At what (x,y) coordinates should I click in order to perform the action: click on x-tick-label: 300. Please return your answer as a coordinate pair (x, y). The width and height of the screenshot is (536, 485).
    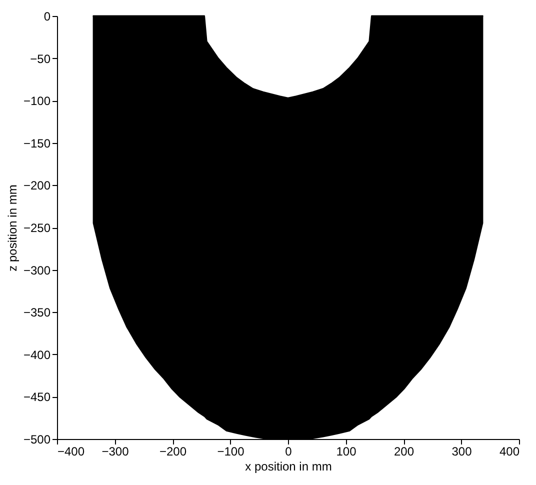
    Looking at the image, I should click on (462, 451).